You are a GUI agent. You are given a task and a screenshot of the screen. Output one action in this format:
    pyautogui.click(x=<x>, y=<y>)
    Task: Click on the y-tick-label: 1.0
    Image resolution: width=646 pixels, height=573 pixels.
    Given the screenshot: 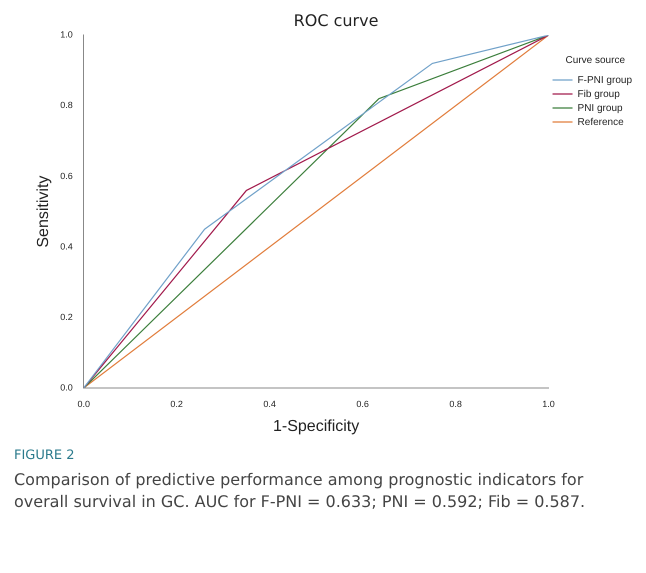 What is the action you would take?
    pyautogui.click(x=66, y=35)
    